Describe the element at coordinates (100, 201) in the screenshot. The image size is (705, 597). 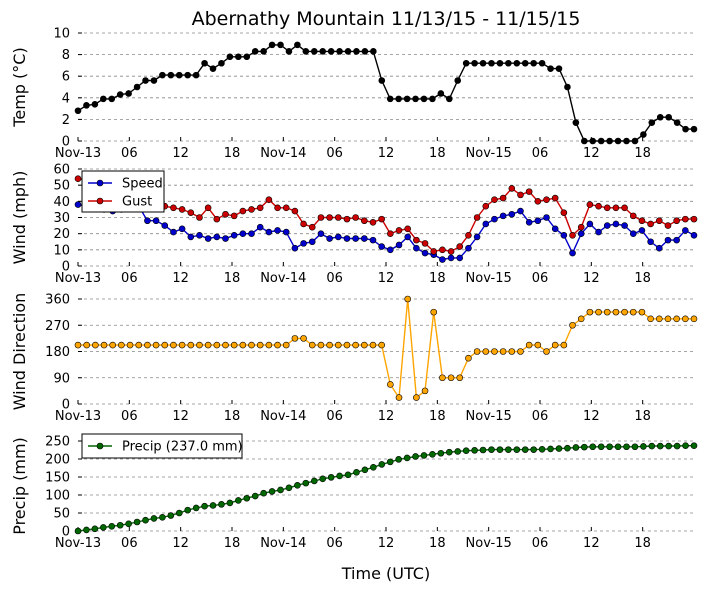
I see `wind-legend-swatch-marker` at that location.